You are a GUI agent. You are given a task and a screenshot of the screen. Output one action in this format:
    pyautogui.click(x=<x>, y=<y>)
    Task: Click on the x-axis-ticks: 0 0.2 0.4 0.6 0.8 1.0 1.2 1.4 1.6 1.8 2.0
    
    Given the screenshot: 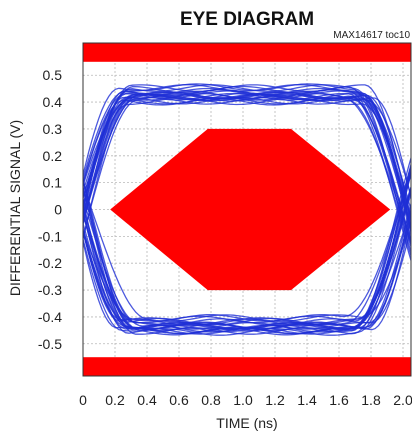 What is the action you would take?
    pyautogui.click(x=245, y=400)
    